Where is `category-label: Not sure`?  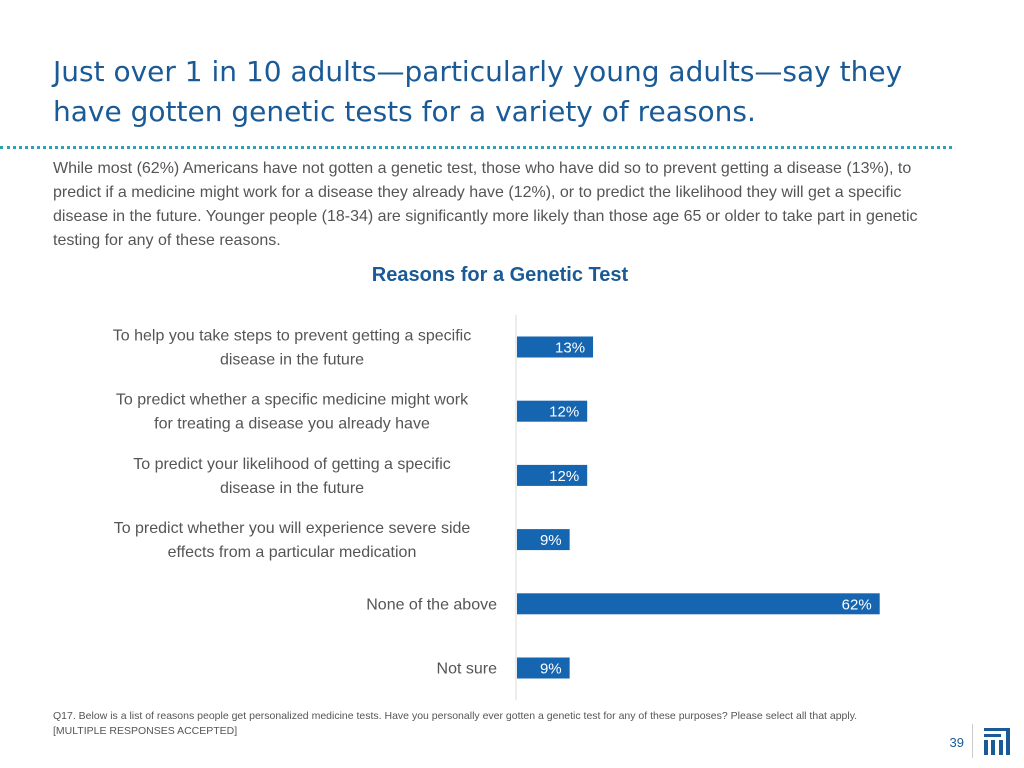 category-label: Not sure is located at coordinates (467, 669).